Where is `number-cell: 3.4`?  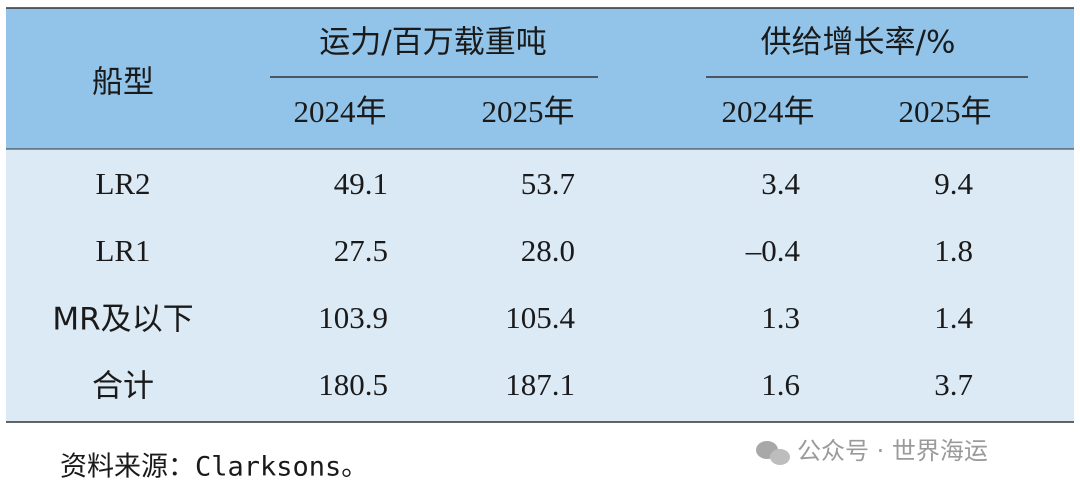
number-cell: 3.4 is located at coordinates (780, 183).